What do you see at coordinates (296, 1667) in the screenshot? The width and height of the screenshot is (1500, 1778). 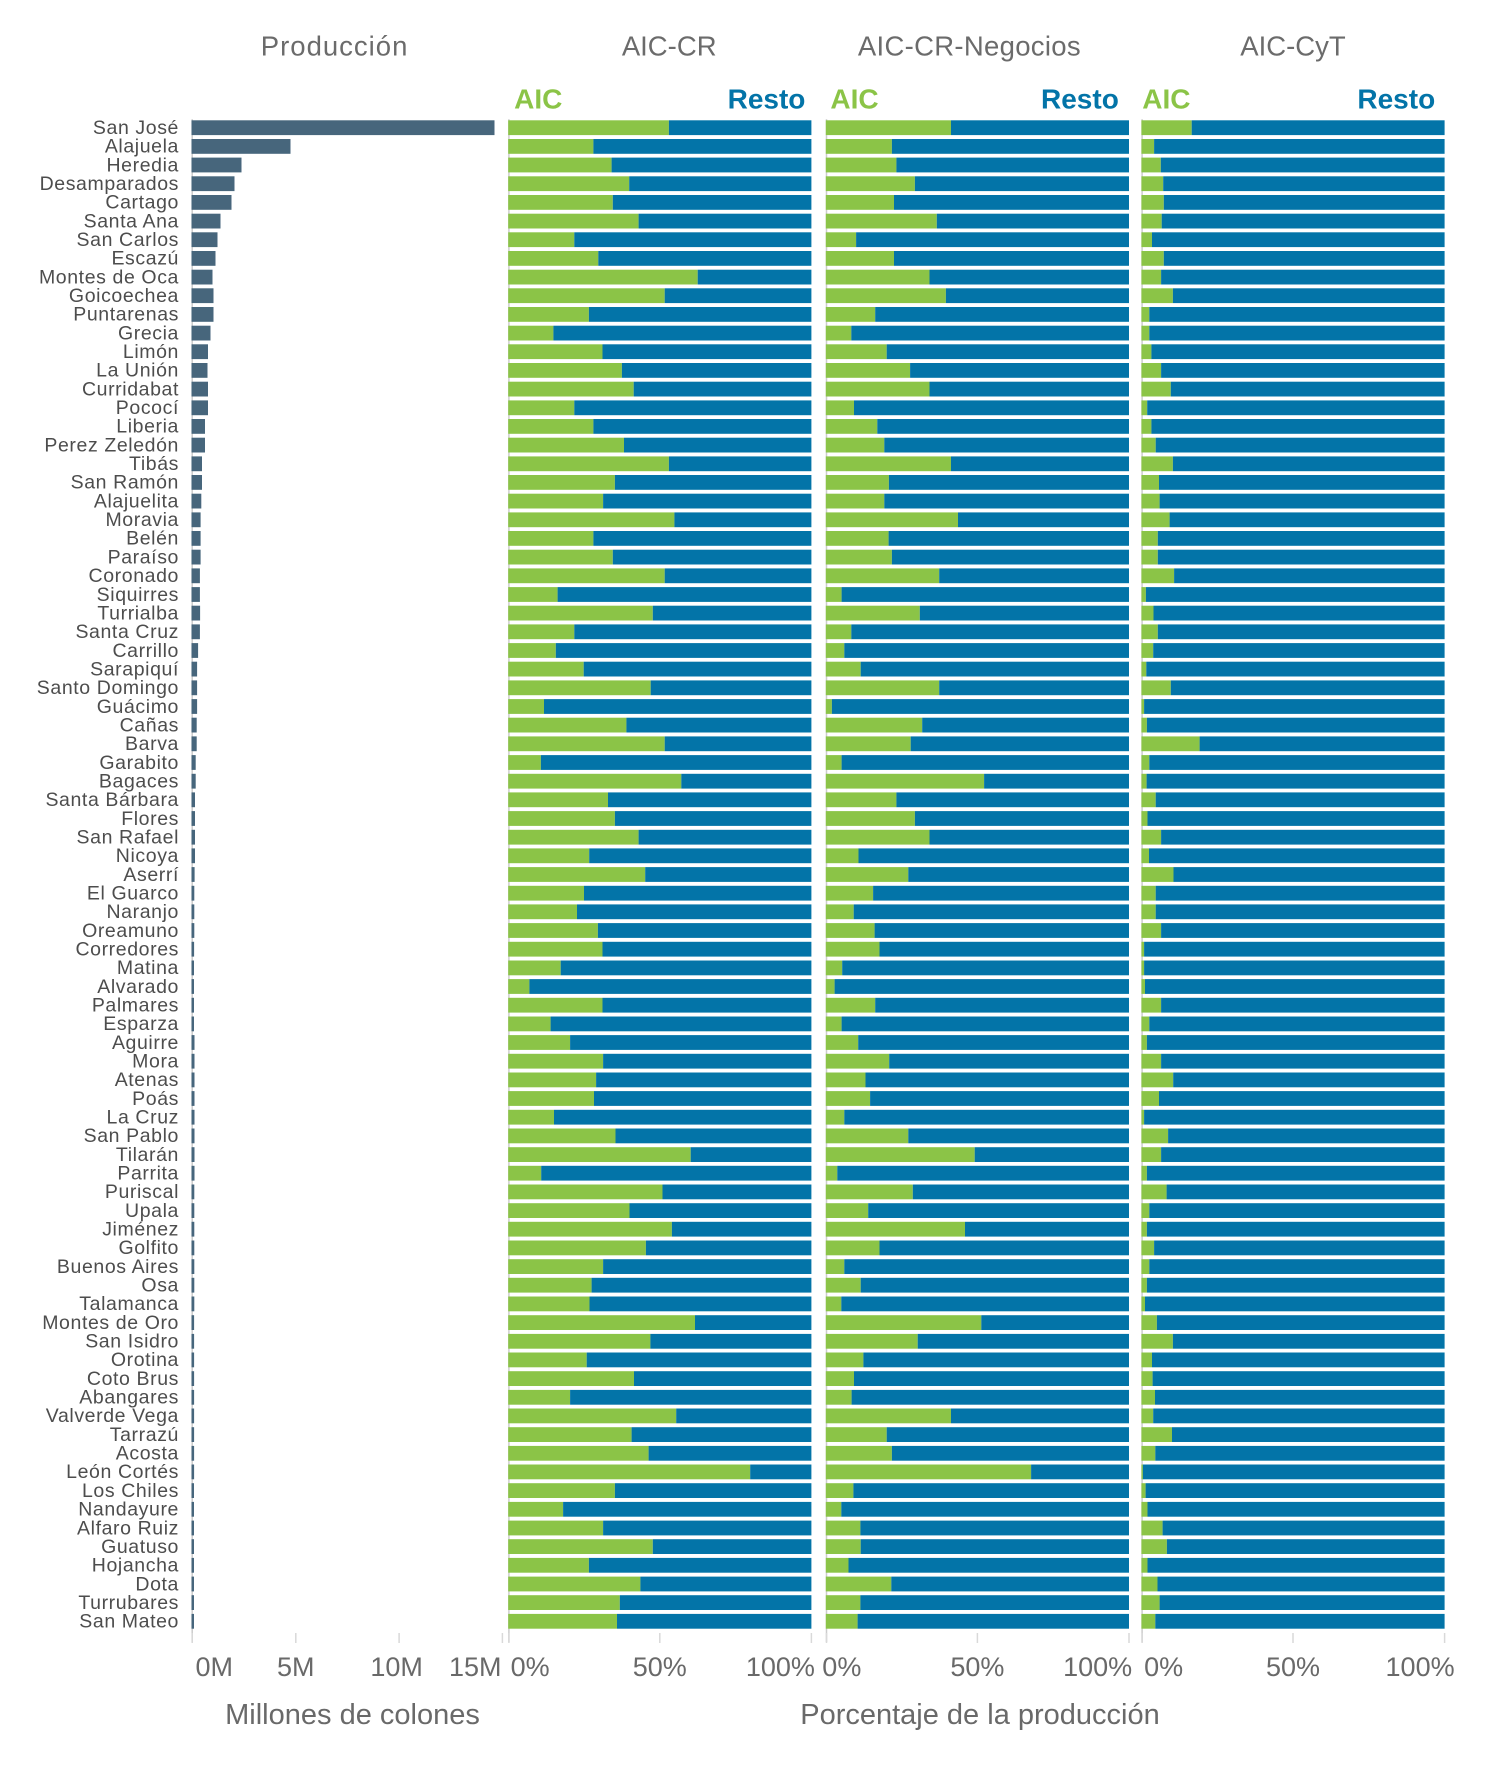 I see `svg-text: 5M` at bounding box center [296, 1667].